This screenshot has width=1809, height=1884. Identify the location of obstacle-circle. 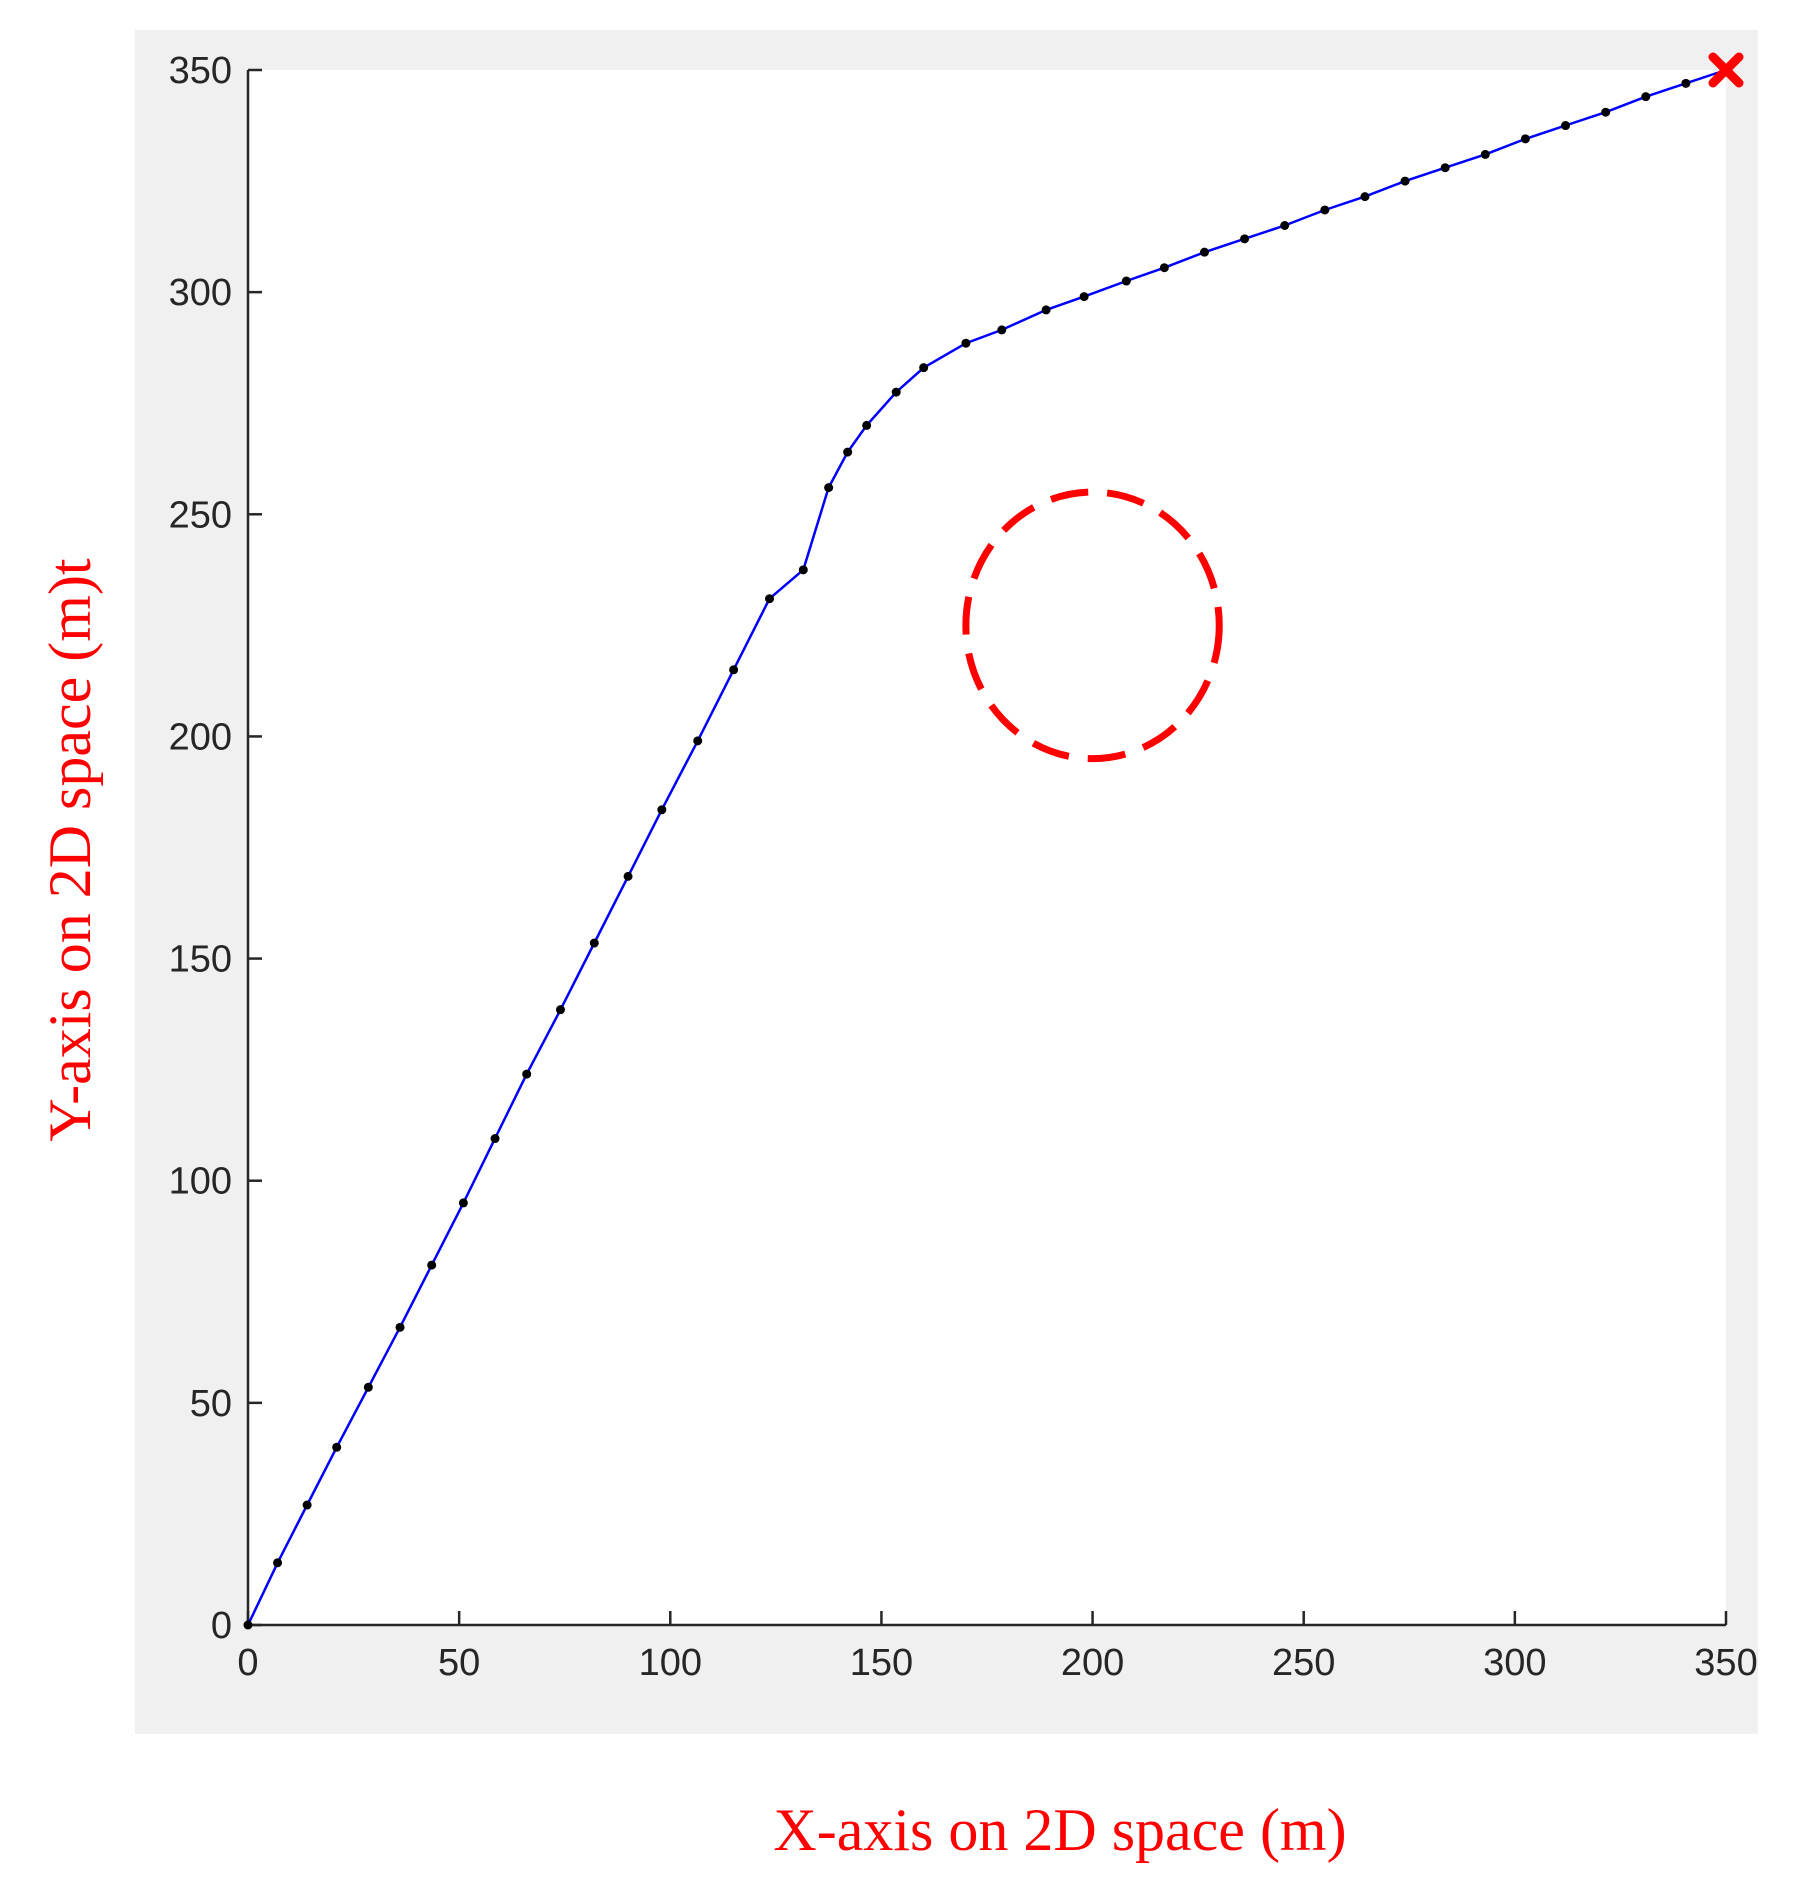
(1092, 625).